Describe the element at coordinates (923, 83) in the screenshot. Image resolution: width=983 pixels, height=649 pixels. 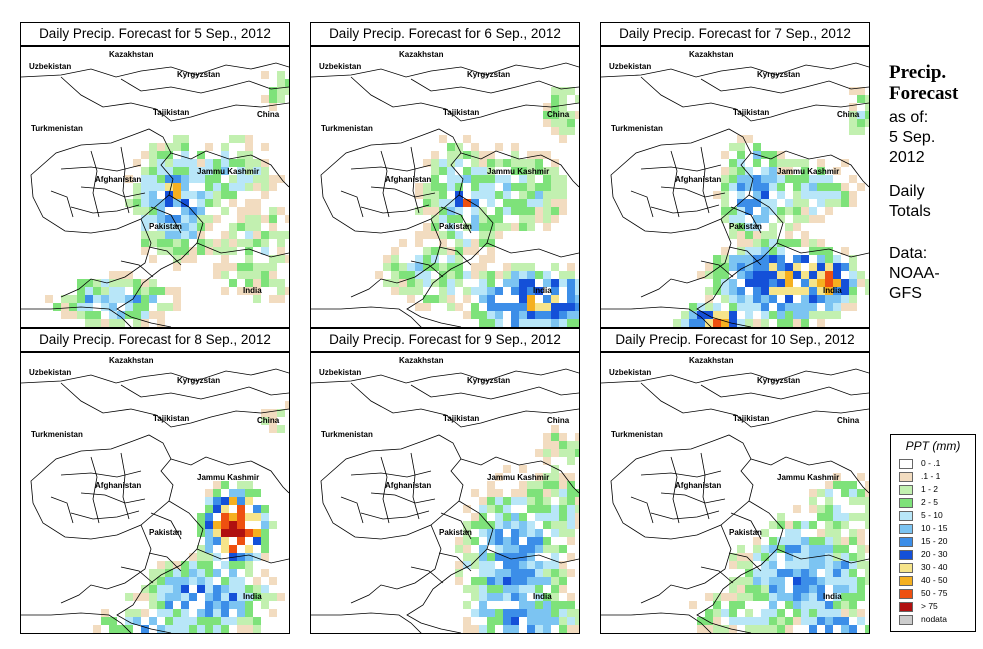
I see `sidebar-title: Precip. Forecast` at that location.